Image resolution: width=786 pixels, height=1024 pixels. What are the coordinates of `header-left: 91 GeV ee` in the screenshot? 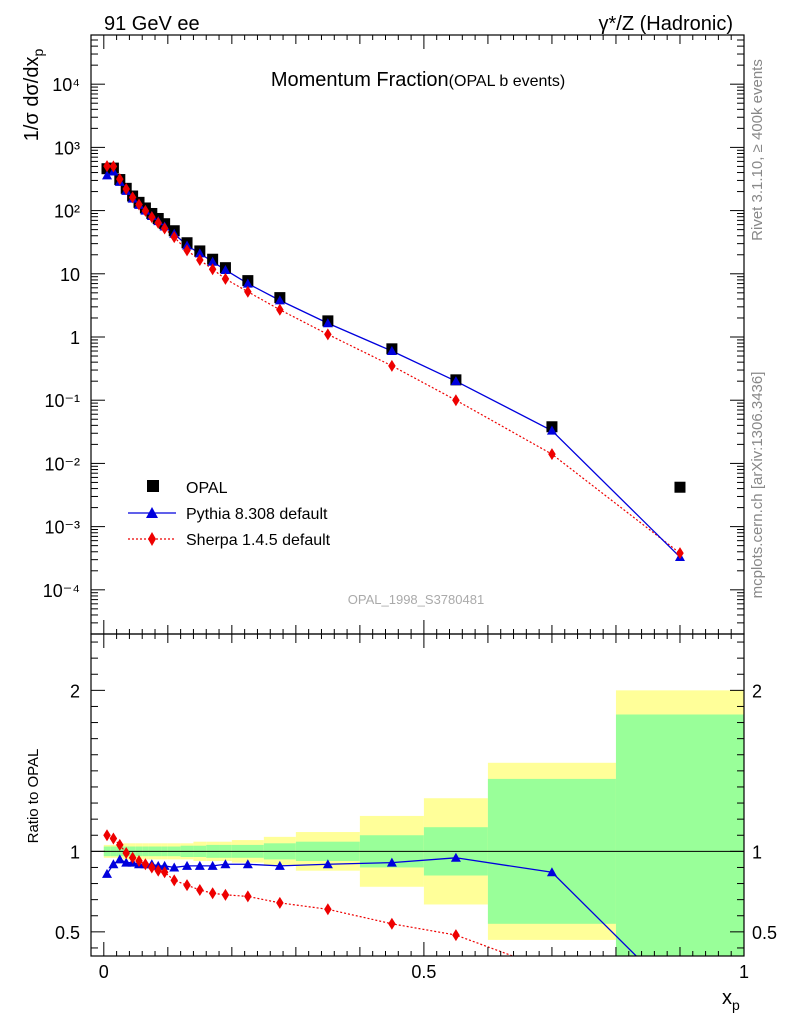 It's located at (152, 24).